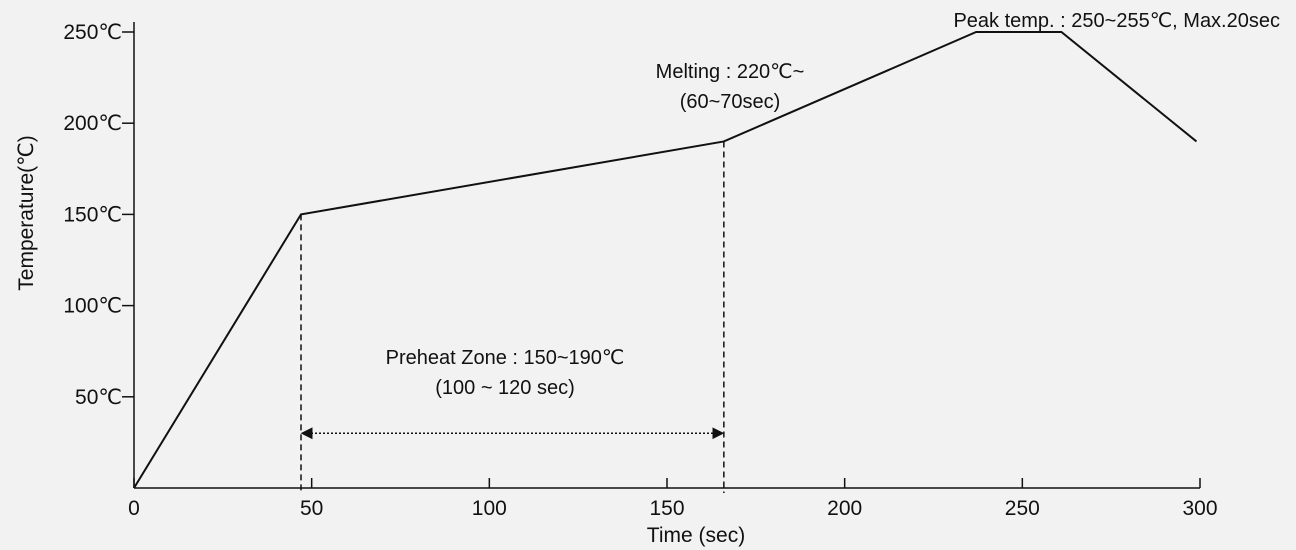  I want to click on x-tick-label: 200, so click(844, 508).